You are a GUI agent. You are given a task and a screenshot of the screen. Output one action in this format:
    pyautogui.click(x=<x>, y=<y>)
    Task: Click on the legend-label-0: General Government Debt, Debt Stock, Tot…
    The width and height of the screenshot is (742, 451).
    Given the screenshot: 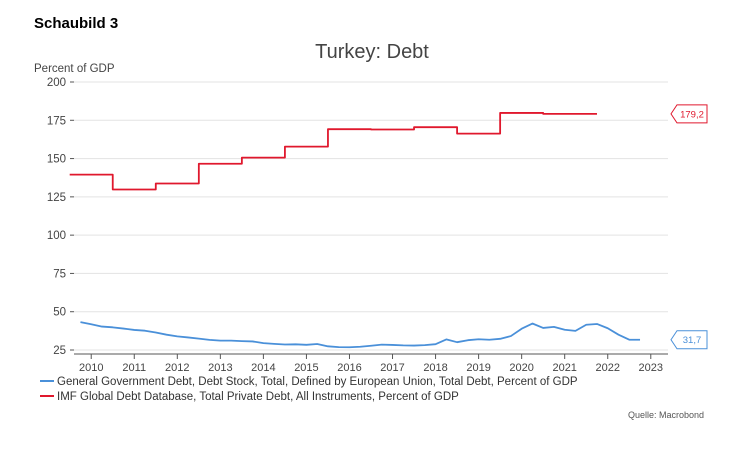 What is the action you would take?
    pyautogui.click(x=317, y=382)
    